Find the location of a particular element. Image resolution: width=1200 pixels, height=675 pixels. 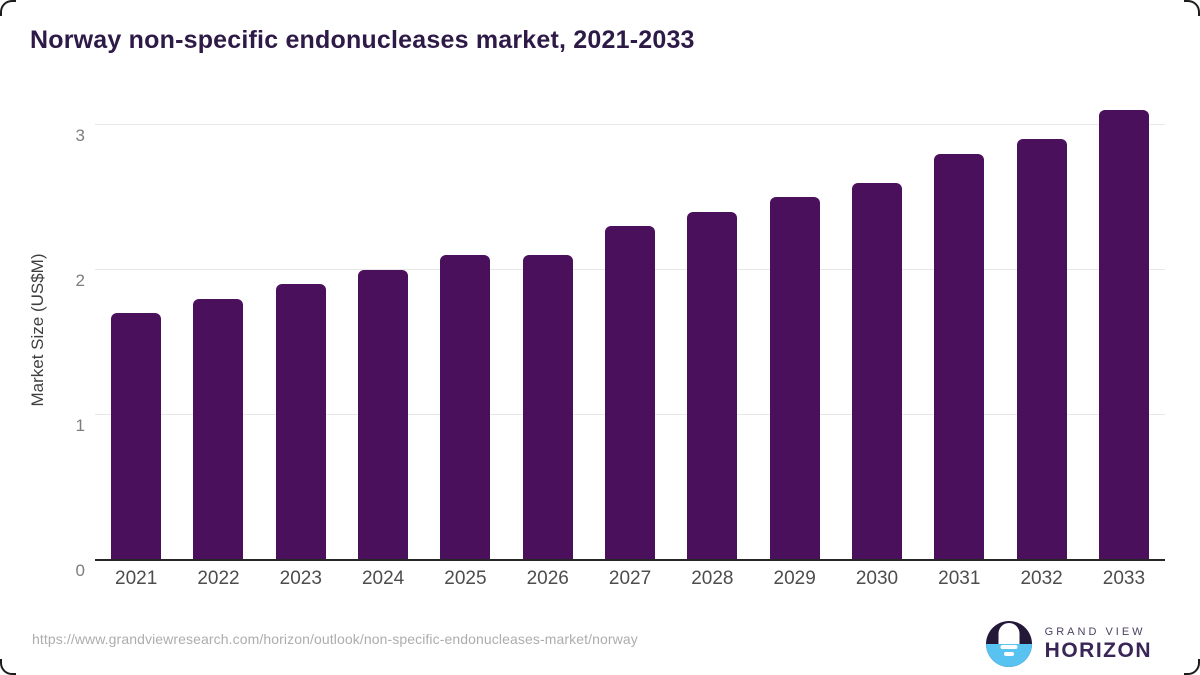

bar-slot-2029 is located at coordinates (795, 330).